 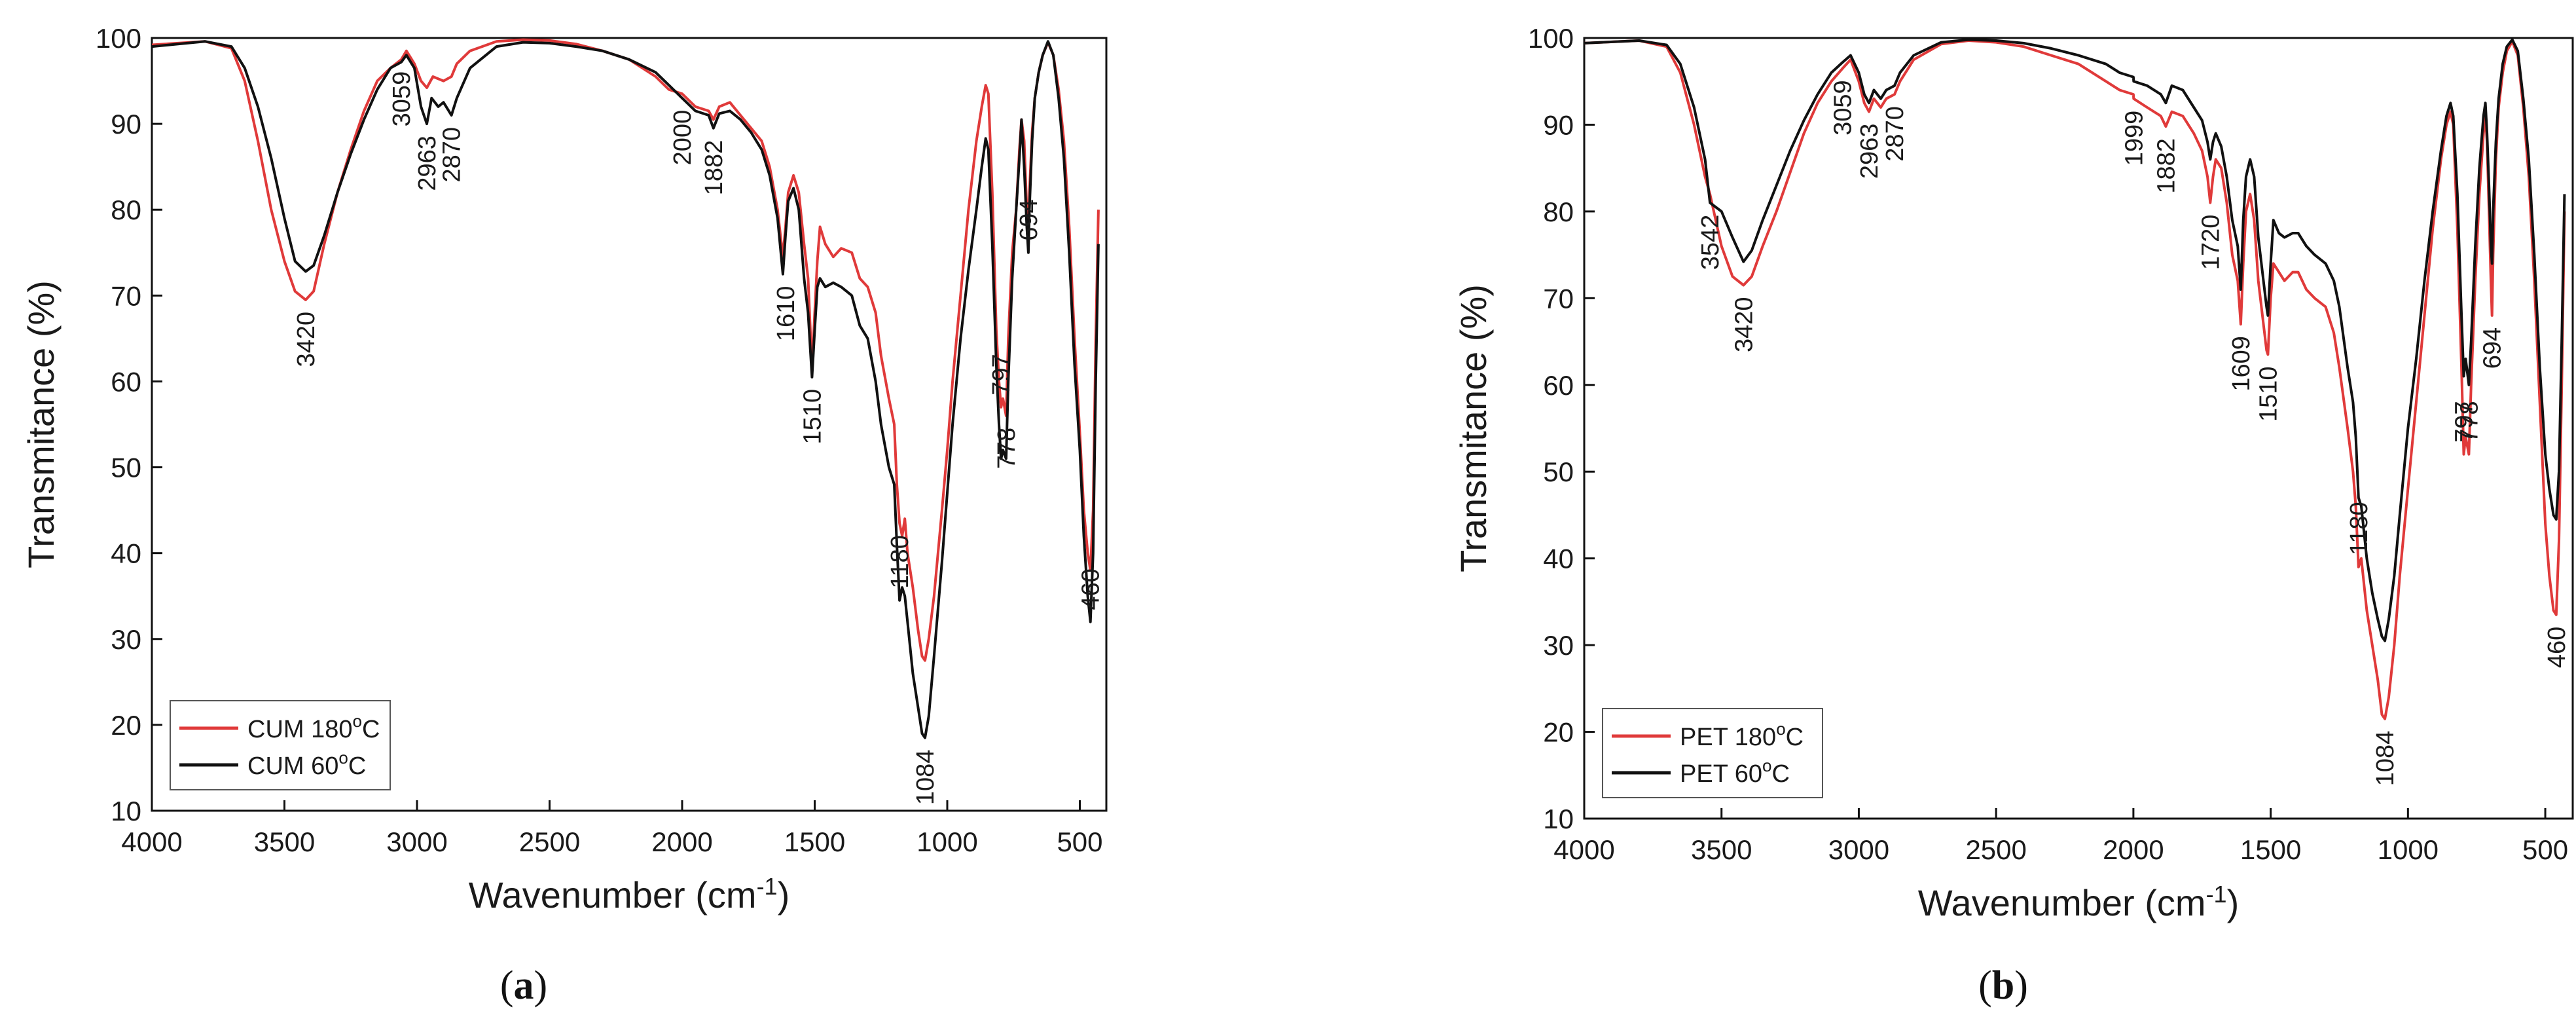 I want to click on peak-label: 2000, so click(x=683, y=138).